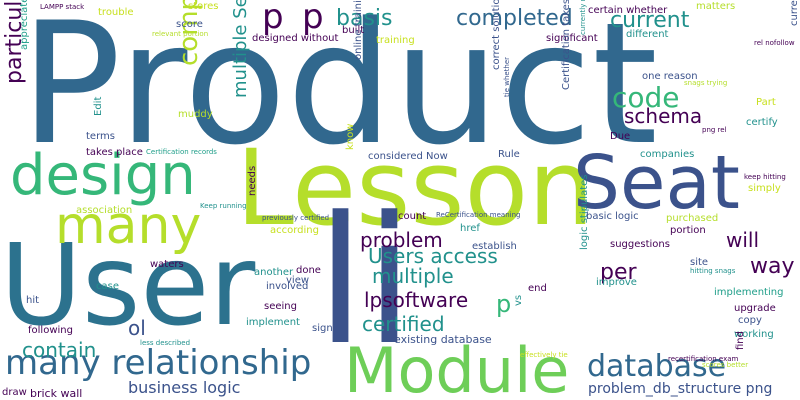 The width and height of the screenshot is (800, 400). Describe the element at coordinates (740, 340) in the screenshot. I see `word: find` at that location.